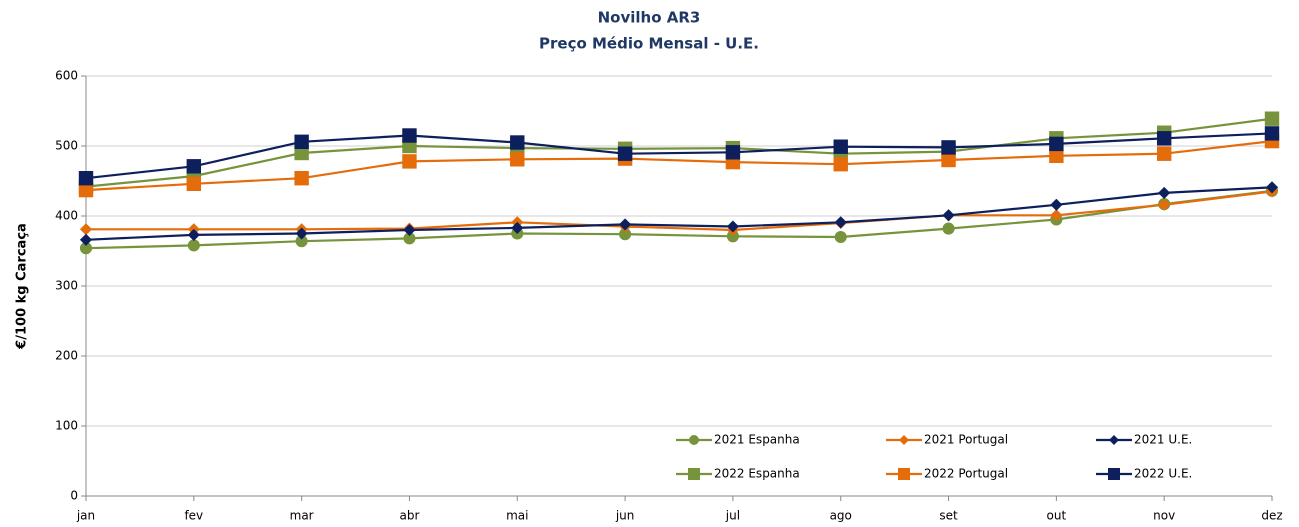 The height and width of the screenshot is (527, 1299). What do you see at coordinates (66, 216) in the screenshot?
I see `y-tick-label: 400` at bounding box center [66, 216].